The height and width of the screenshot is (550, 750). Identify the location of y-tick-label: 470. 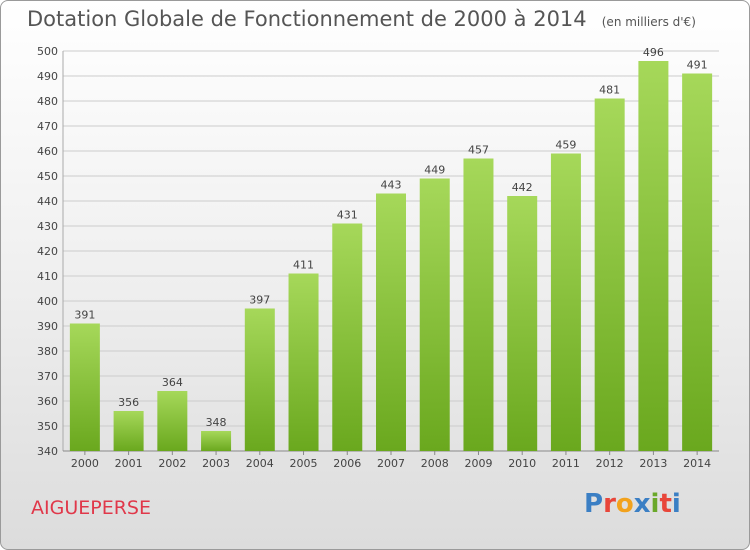
(47, 126).